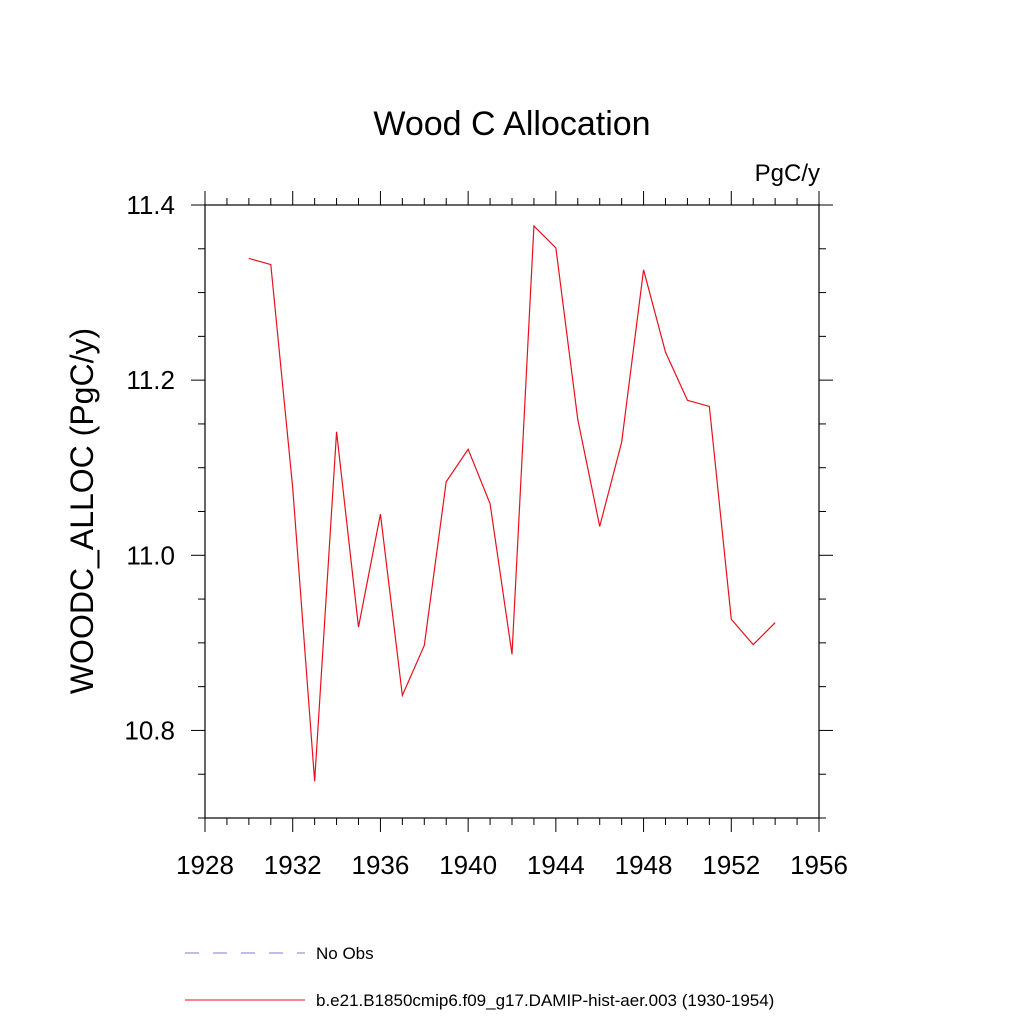 The width and height of the screenshot is (1024, 1024). Describe the element at coordinates (149, 730) in the screenshot. I see `y-tick-label: 10.8` at that location.